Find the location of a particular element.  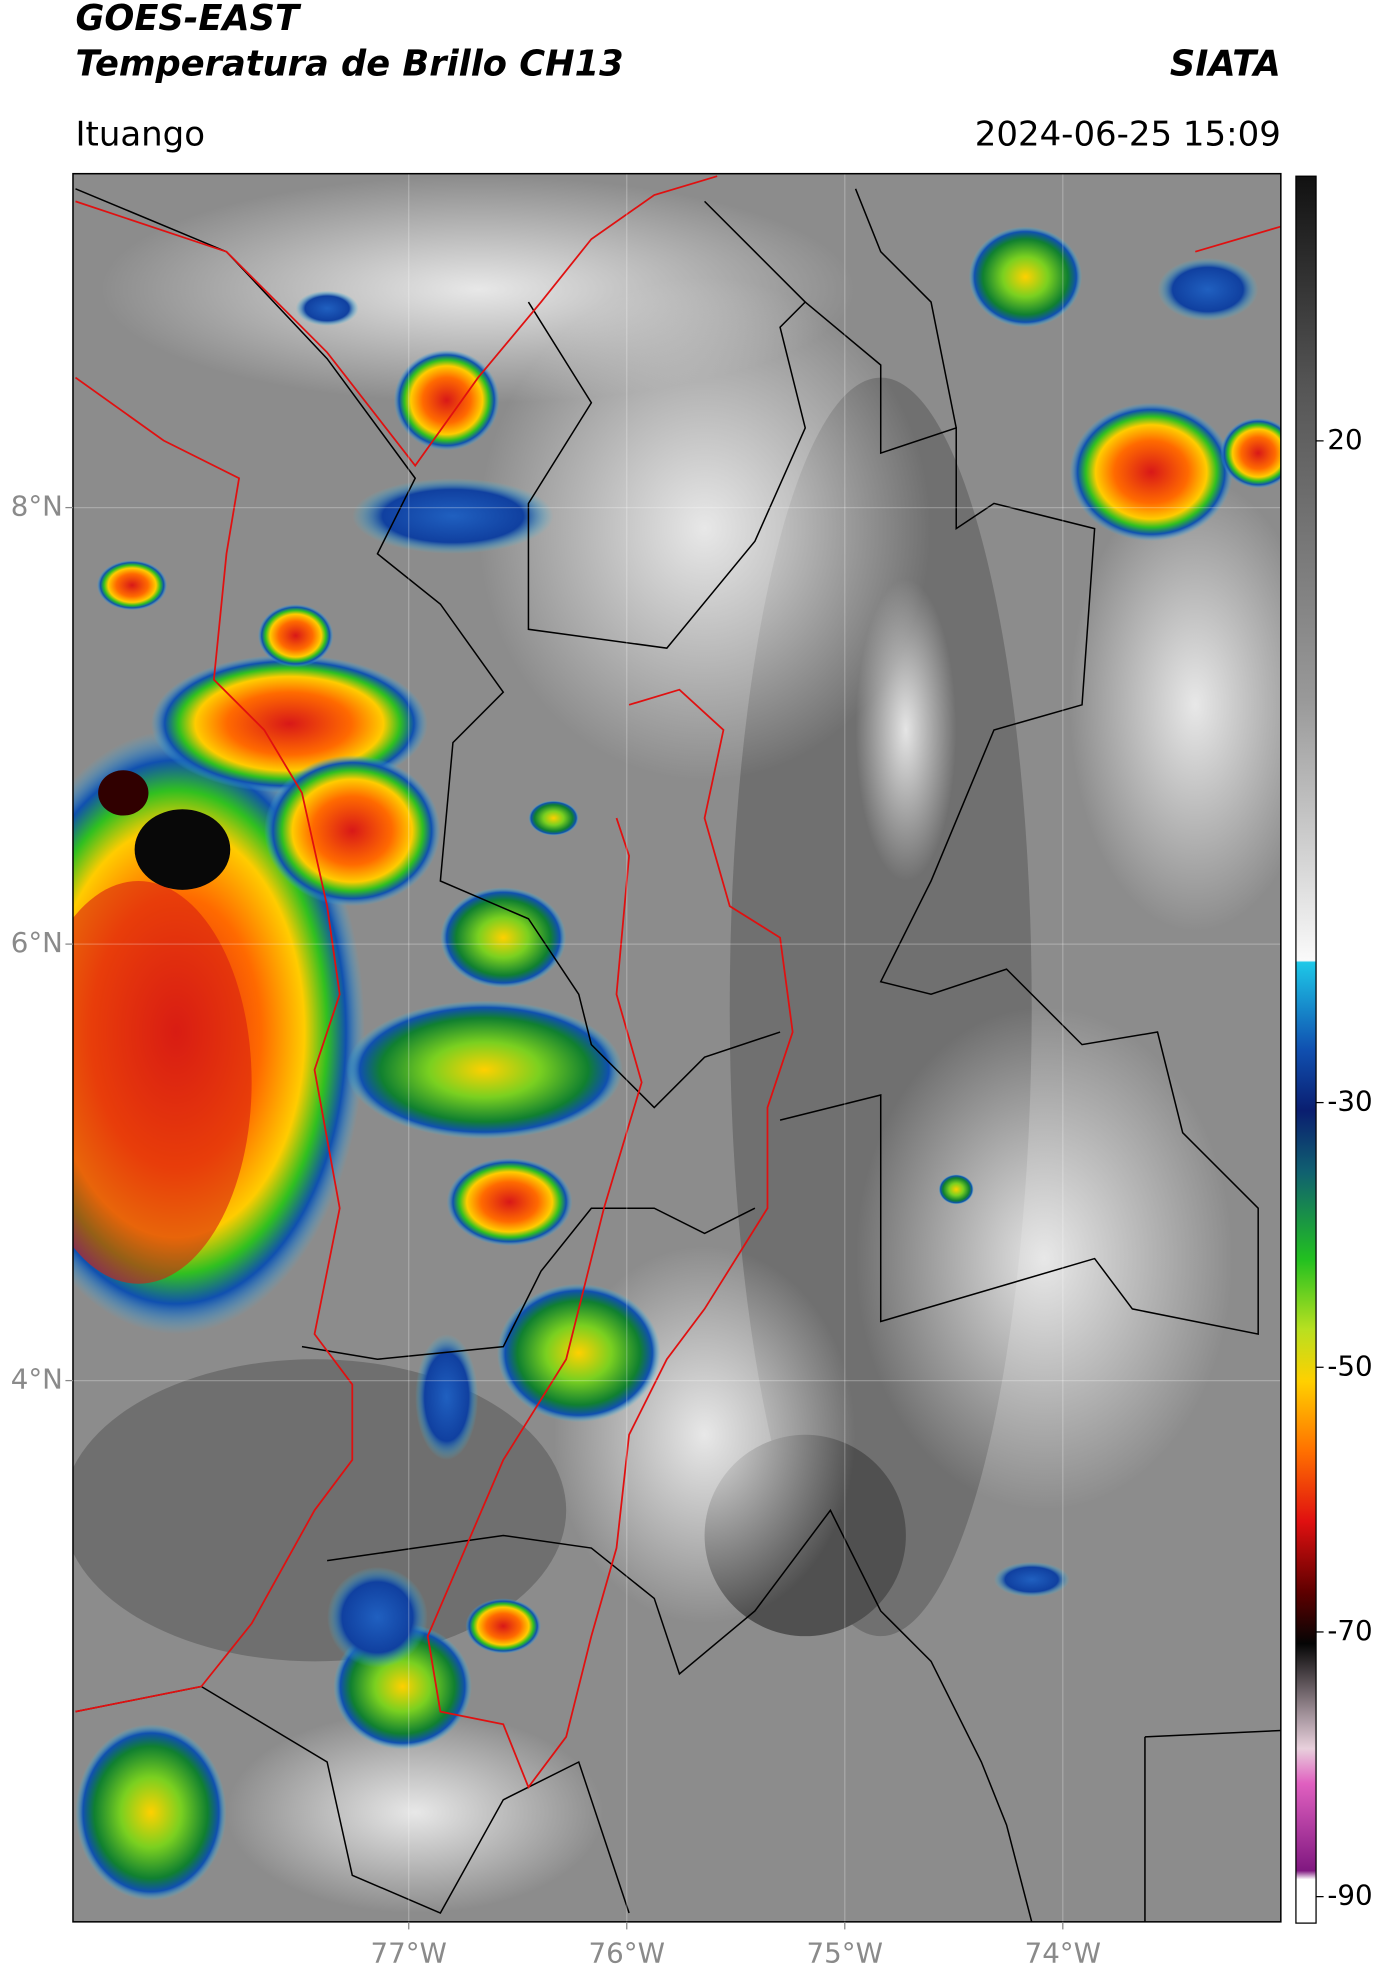

colorbar-tick-label: -30 is located at coordinates (1349, 1101).